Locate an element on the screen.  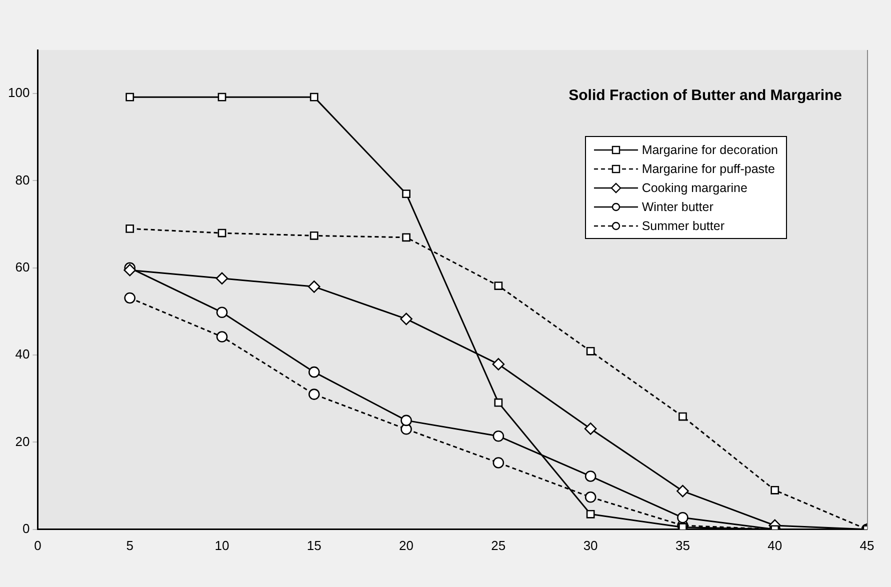
y-tick-label: 100 is located at coordinates (19, 92).